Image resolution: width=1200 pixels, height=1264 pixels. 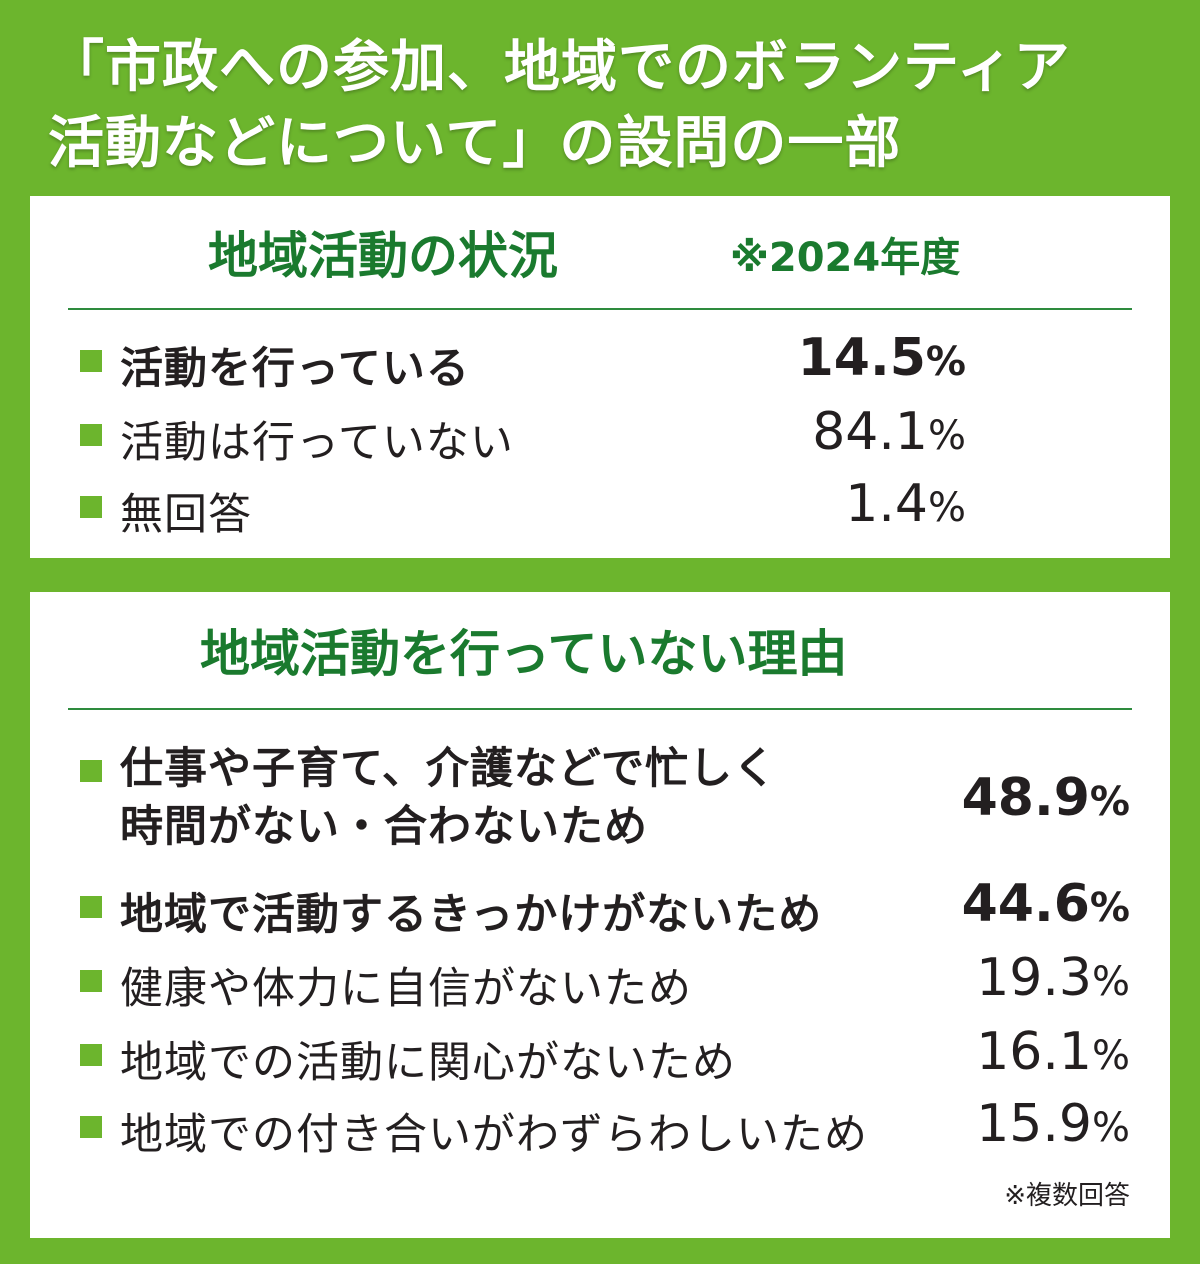 I want to click on status-row-value: 84.1%, so click(x=889, y=432).